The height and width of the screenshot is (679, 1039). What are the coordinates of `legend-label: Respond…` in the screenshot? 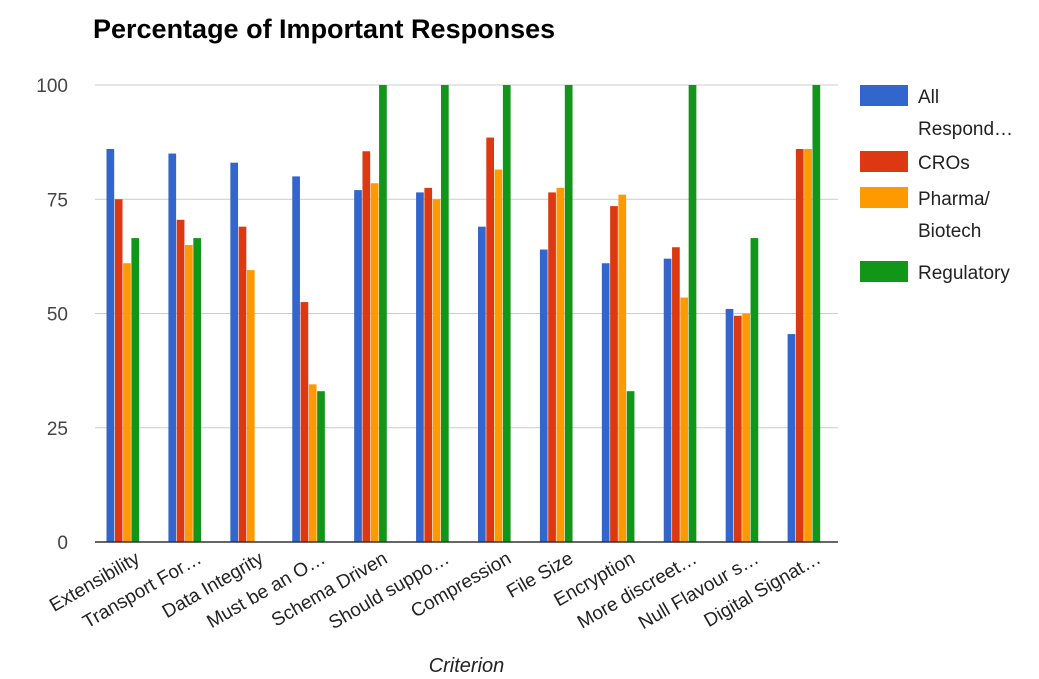 It's located at (965, 129).